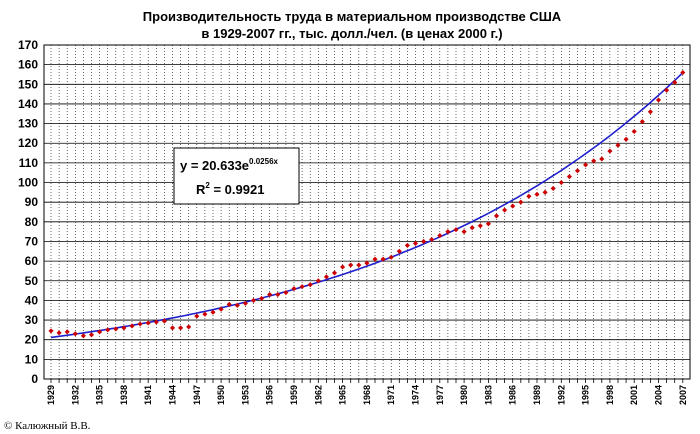 This screenshot has width=700, height=434. I want to click on author-credit: © Калюжный В.В., so click(47, 426).